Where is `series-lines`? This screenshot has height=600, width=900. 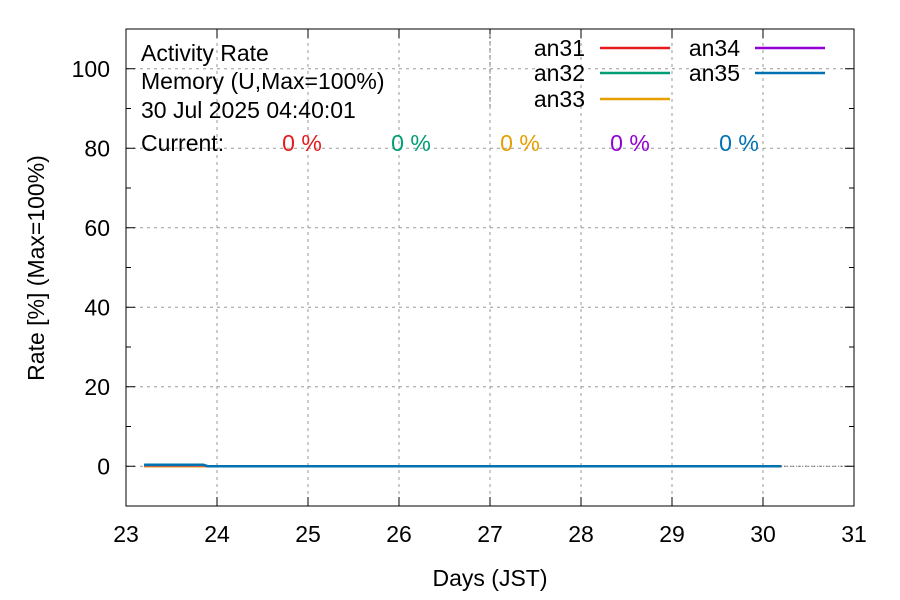 series-lines is located at coordinates (499, 465).